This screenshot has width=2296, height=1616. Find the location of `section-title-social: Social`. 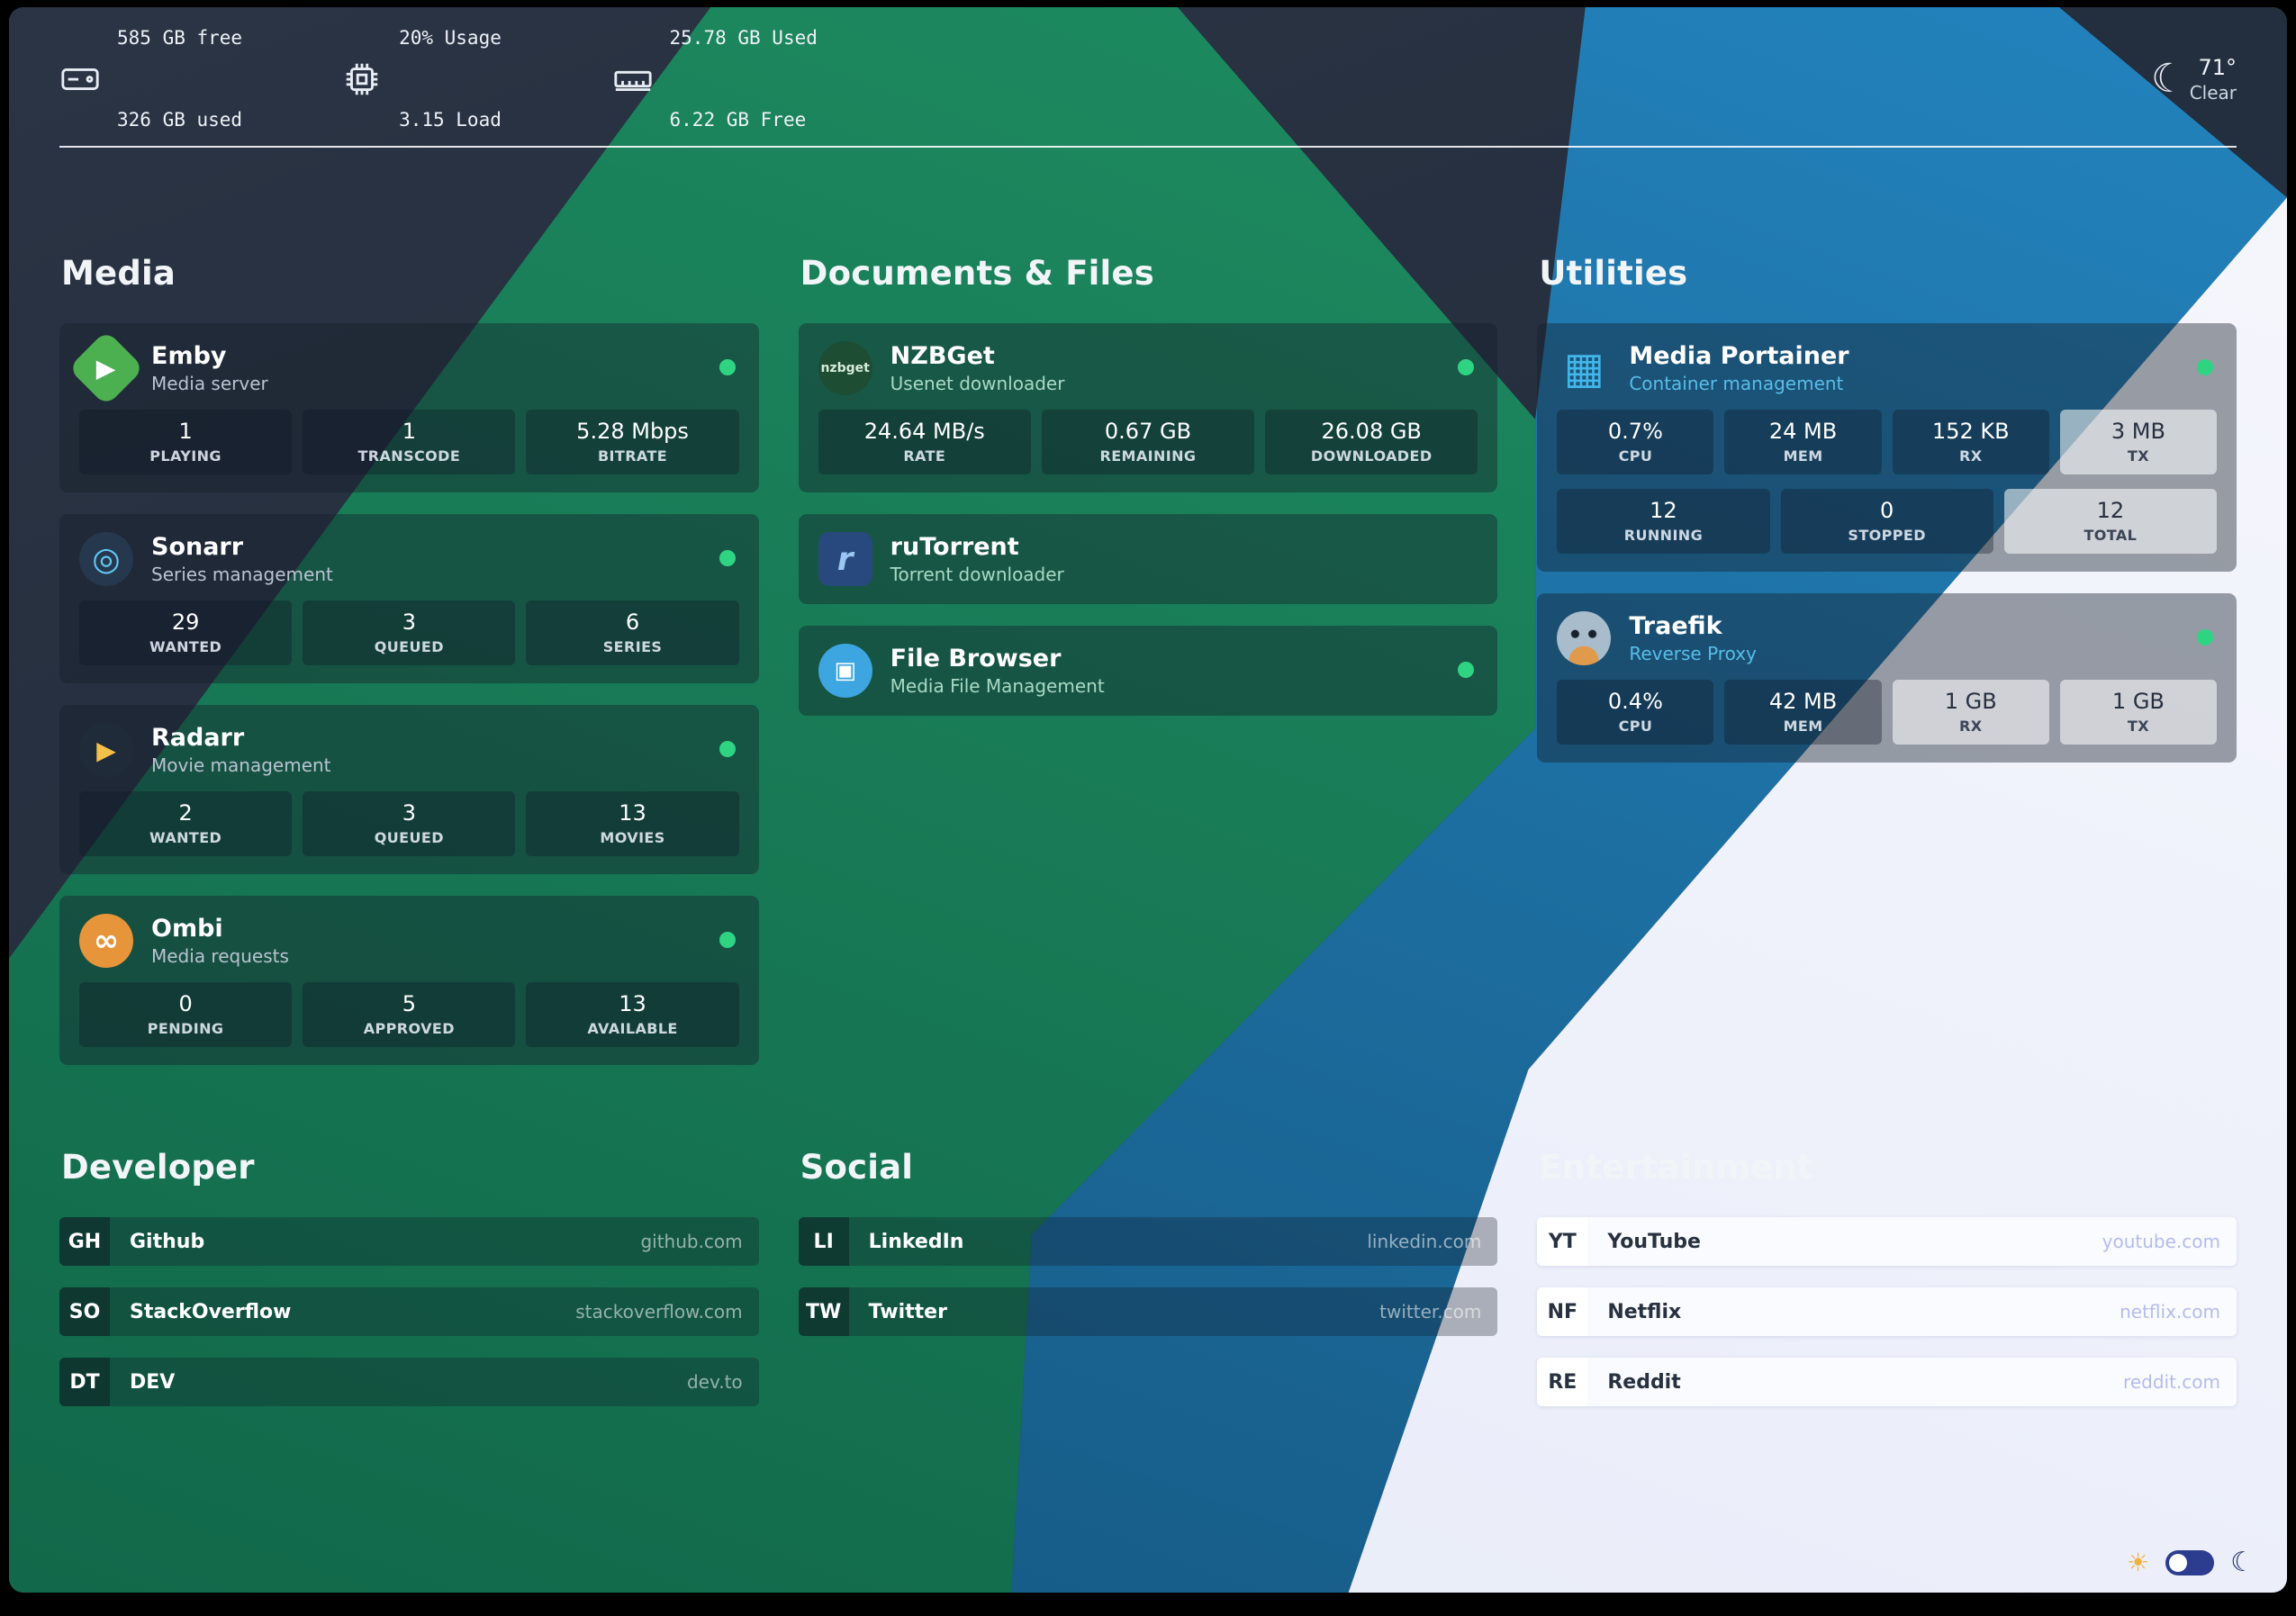

section-title-social: Social is located at coordinates (857, 1167).